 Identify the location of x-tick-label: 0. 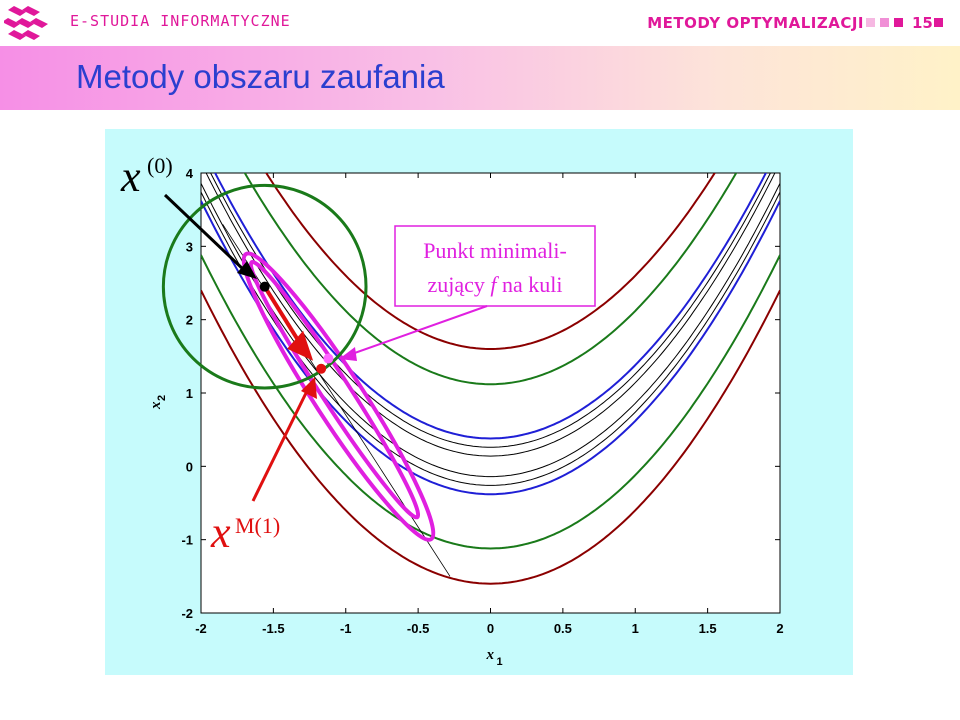
(490, 628).